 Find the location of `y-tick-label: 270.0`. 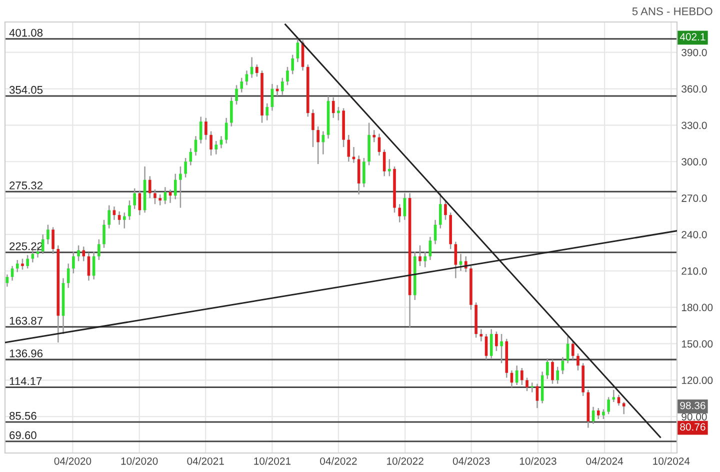

y-tick-label: 270.0 is located at coordinates (694, 198).